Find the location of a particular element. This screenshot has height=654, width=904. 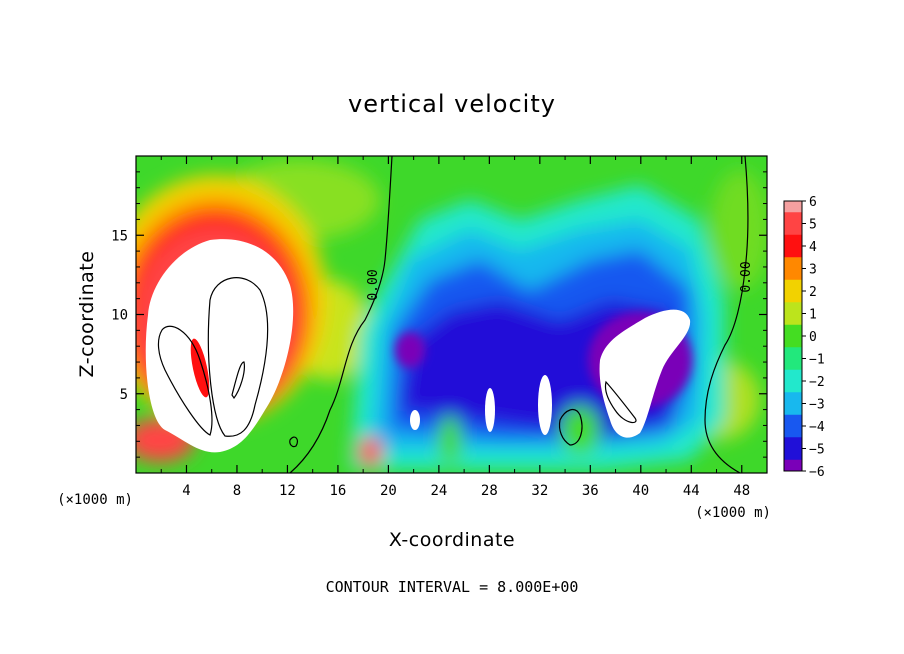

x-tick-label-0: 4 is located at coordinates (186, 491).